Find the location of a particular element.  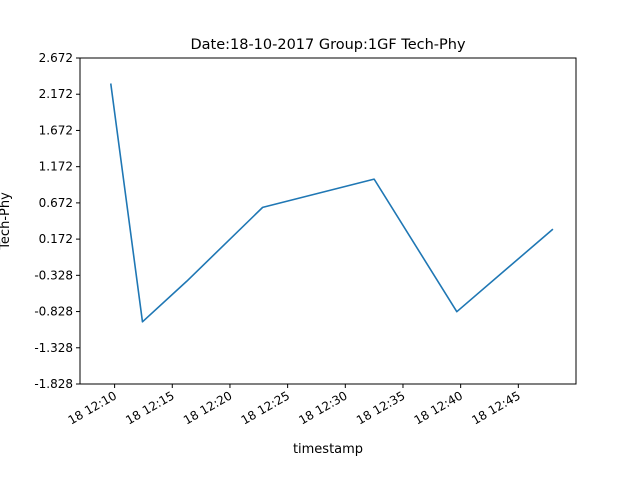

y-tick-label: 0.672 is located at coordinates (56, 203).